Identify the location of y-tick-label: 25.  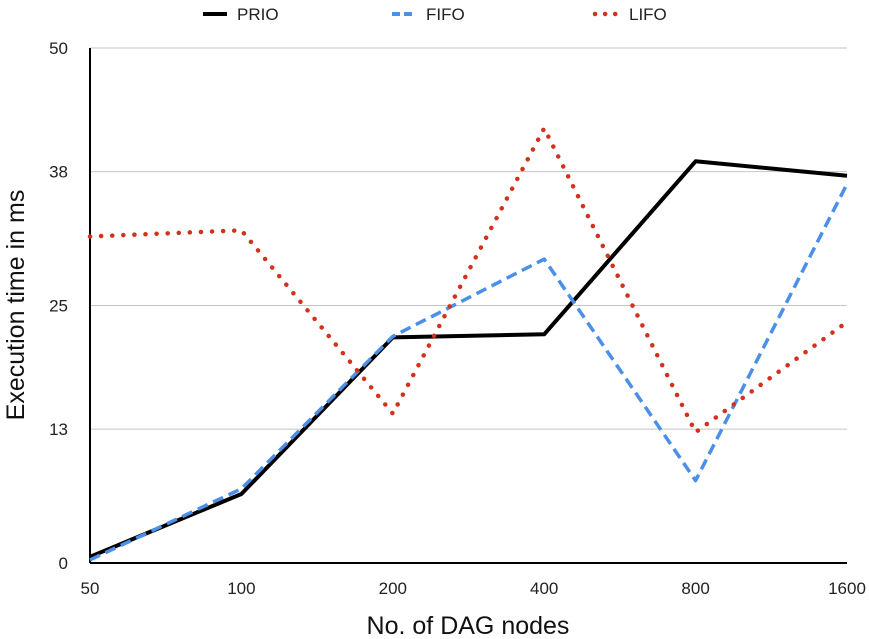
(58, 306).